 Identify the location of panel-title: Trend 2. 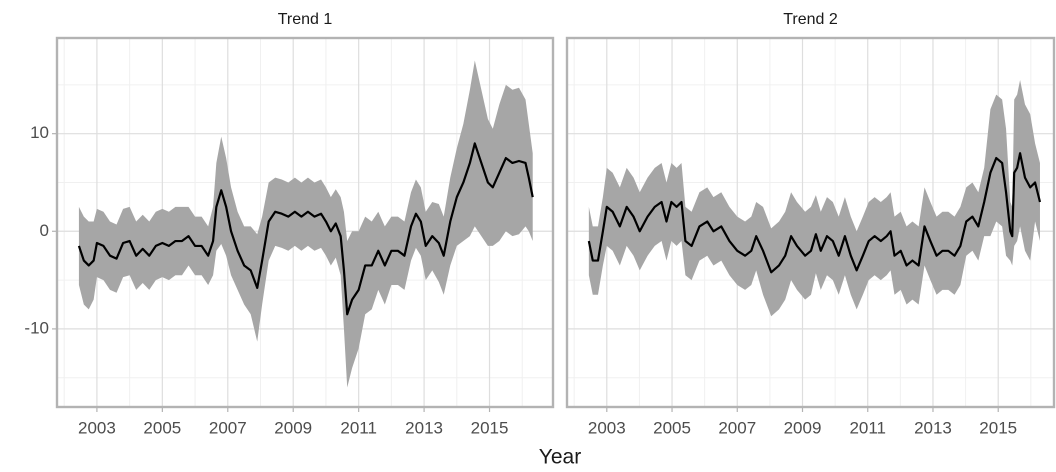
(810, 19).